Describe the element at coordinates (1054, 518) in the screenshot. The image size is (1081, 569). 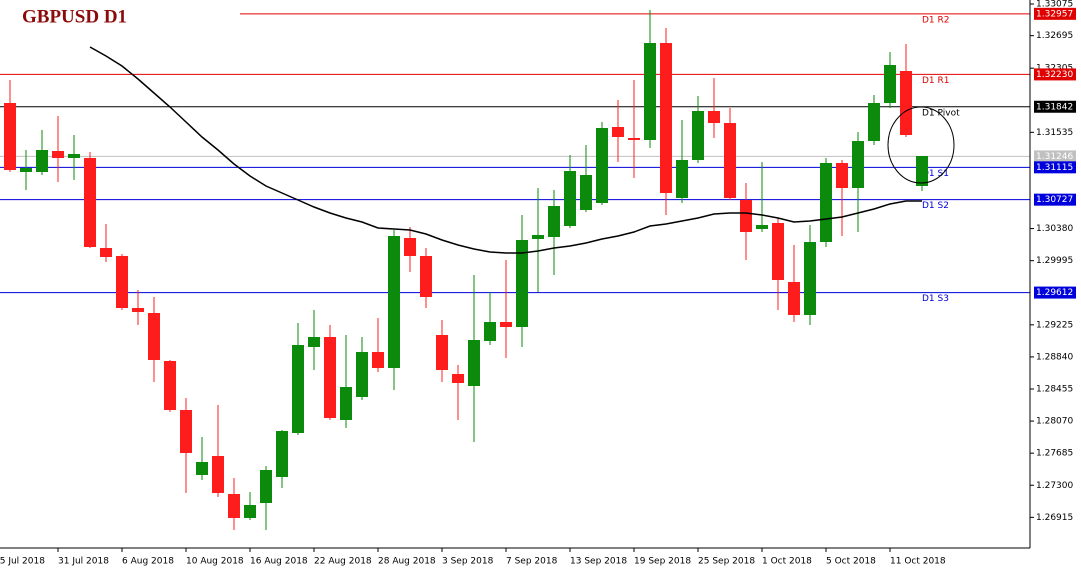
I see `y-tick-label: 1.26915` at that location.